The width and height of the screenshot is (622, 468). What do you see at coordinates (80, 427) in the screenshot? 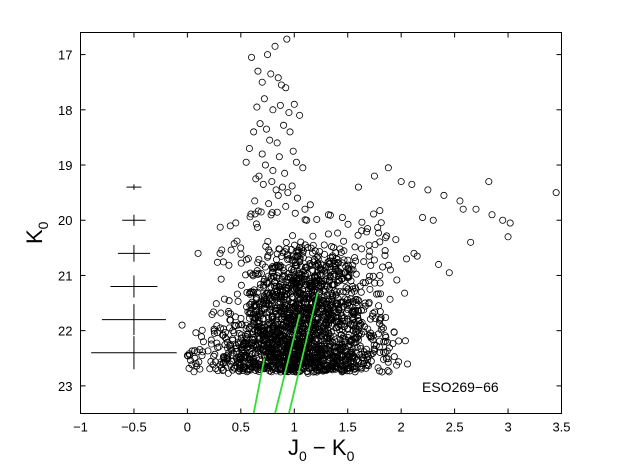
I see `x-tick-label: −1` at bounding box center [80, 427].